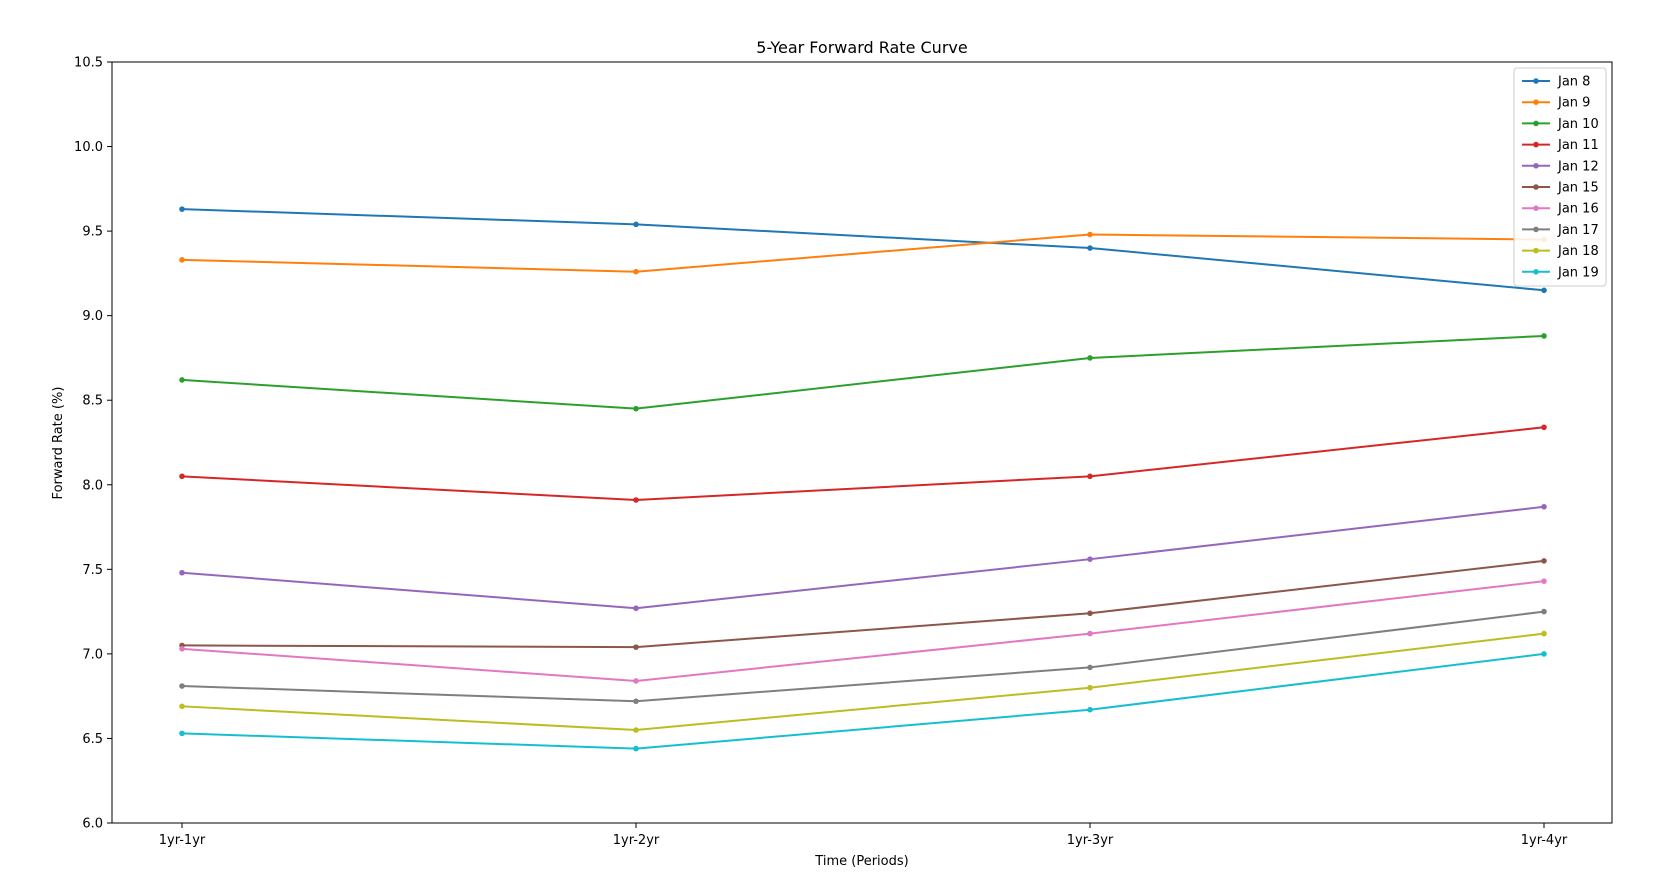 The height and width of the screenshot is (882, 1656). Describe the element at coordinates (1544, 840) in the screenshot. I see `x-tick-label: 1yr-4yr` at that location.